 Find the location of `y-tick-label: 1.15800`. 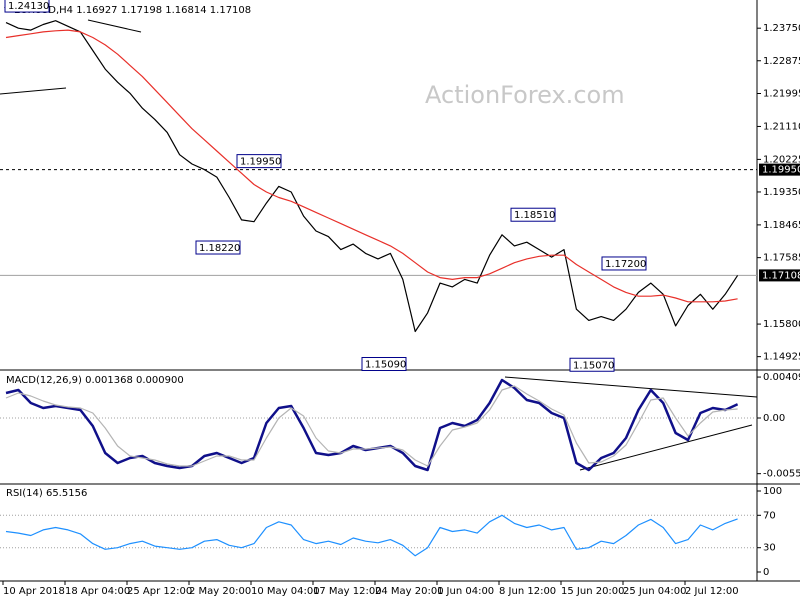

y-tick-label: 1.15800 is located at coordinates (781, 324).